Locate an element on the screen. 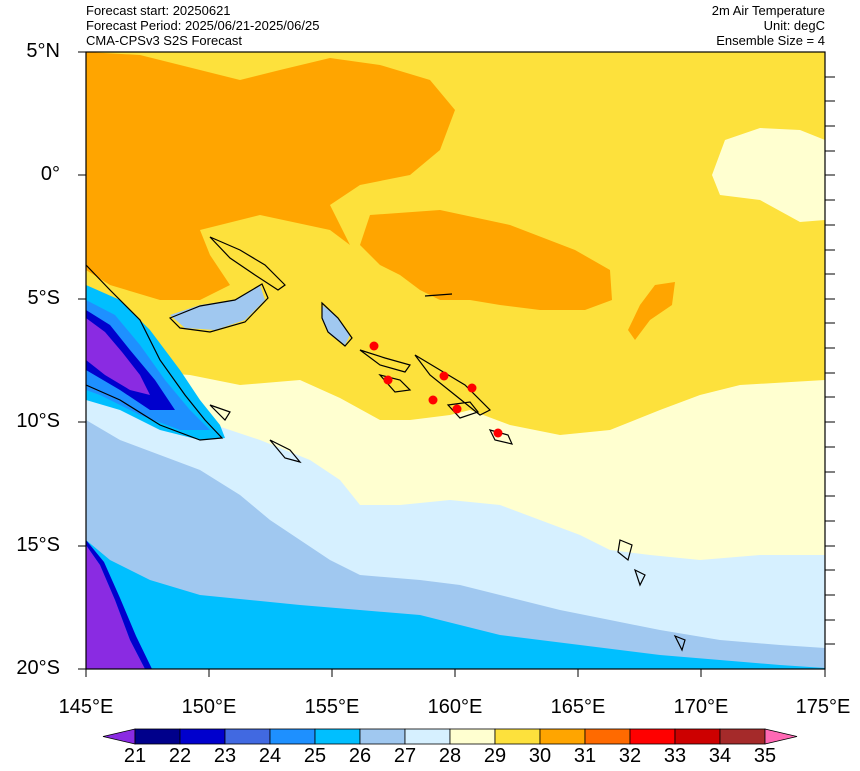 Image resolution: width=860 pixels, height=771 pixels. field-30-31-small is located at coordinates (651, 311).